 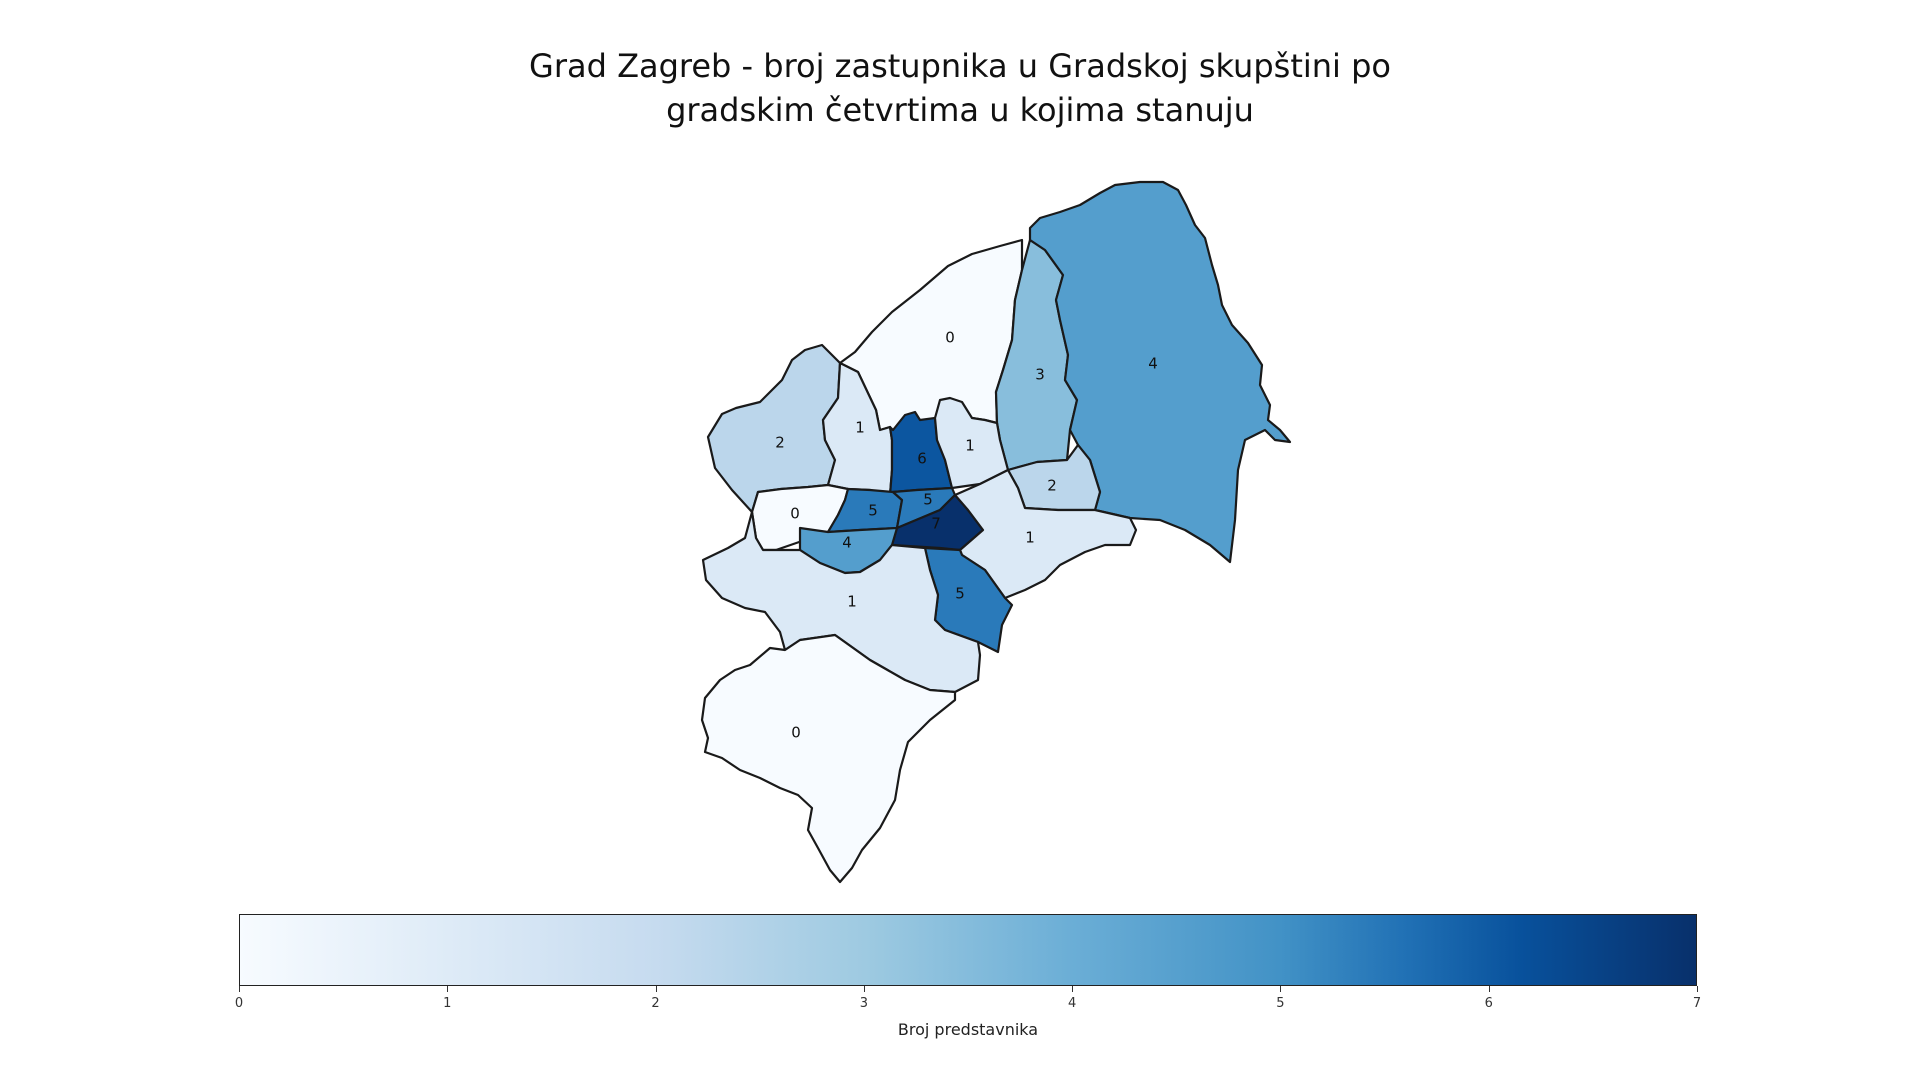 I want to click on colorbar-tick-label: 0, so click(x=239, y=1003).